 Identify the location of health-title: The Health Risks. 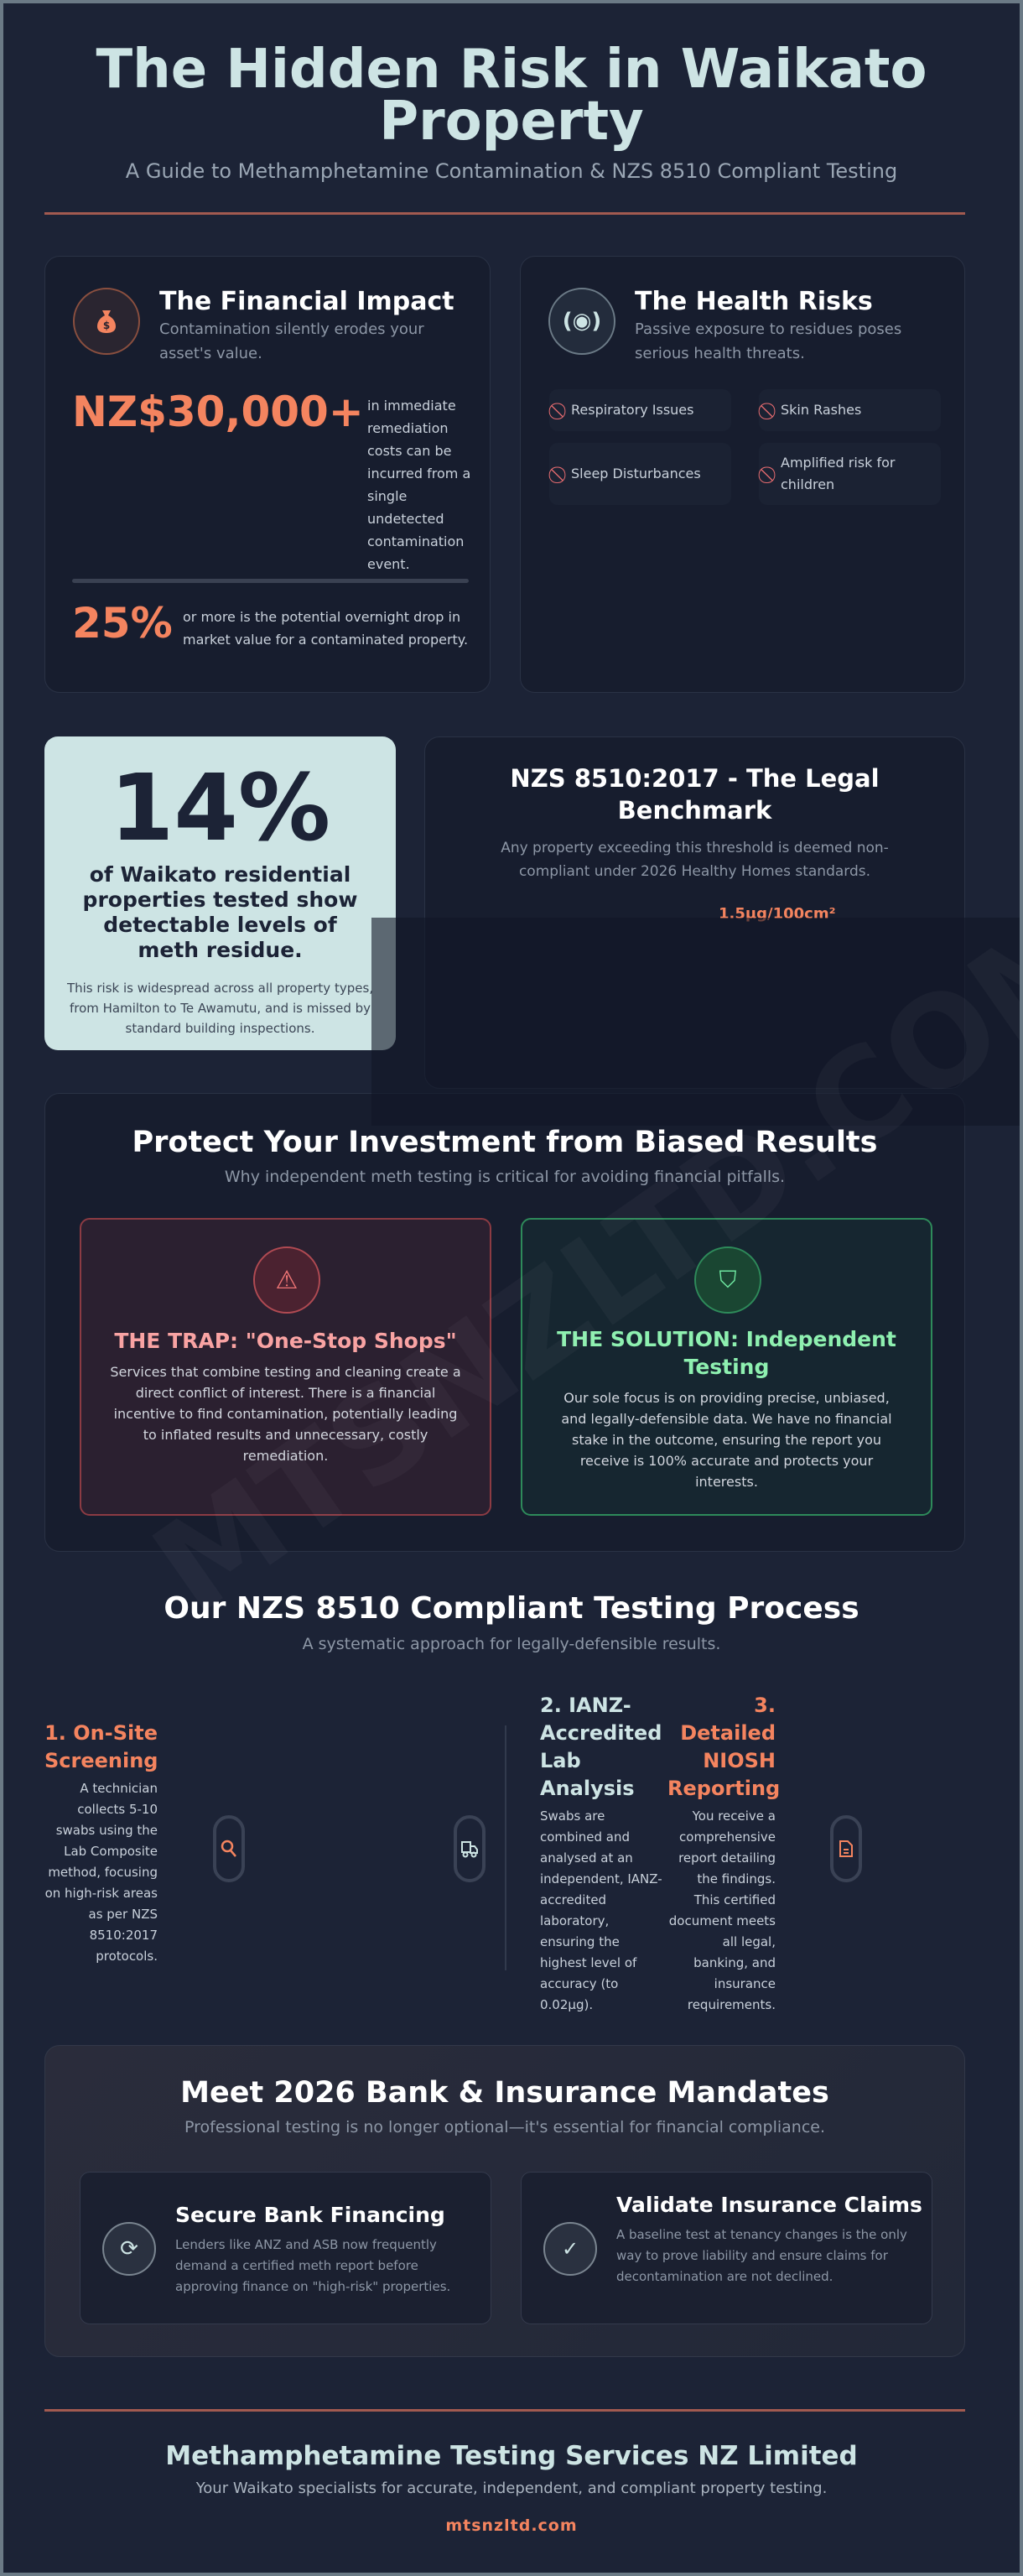
(754, 301).